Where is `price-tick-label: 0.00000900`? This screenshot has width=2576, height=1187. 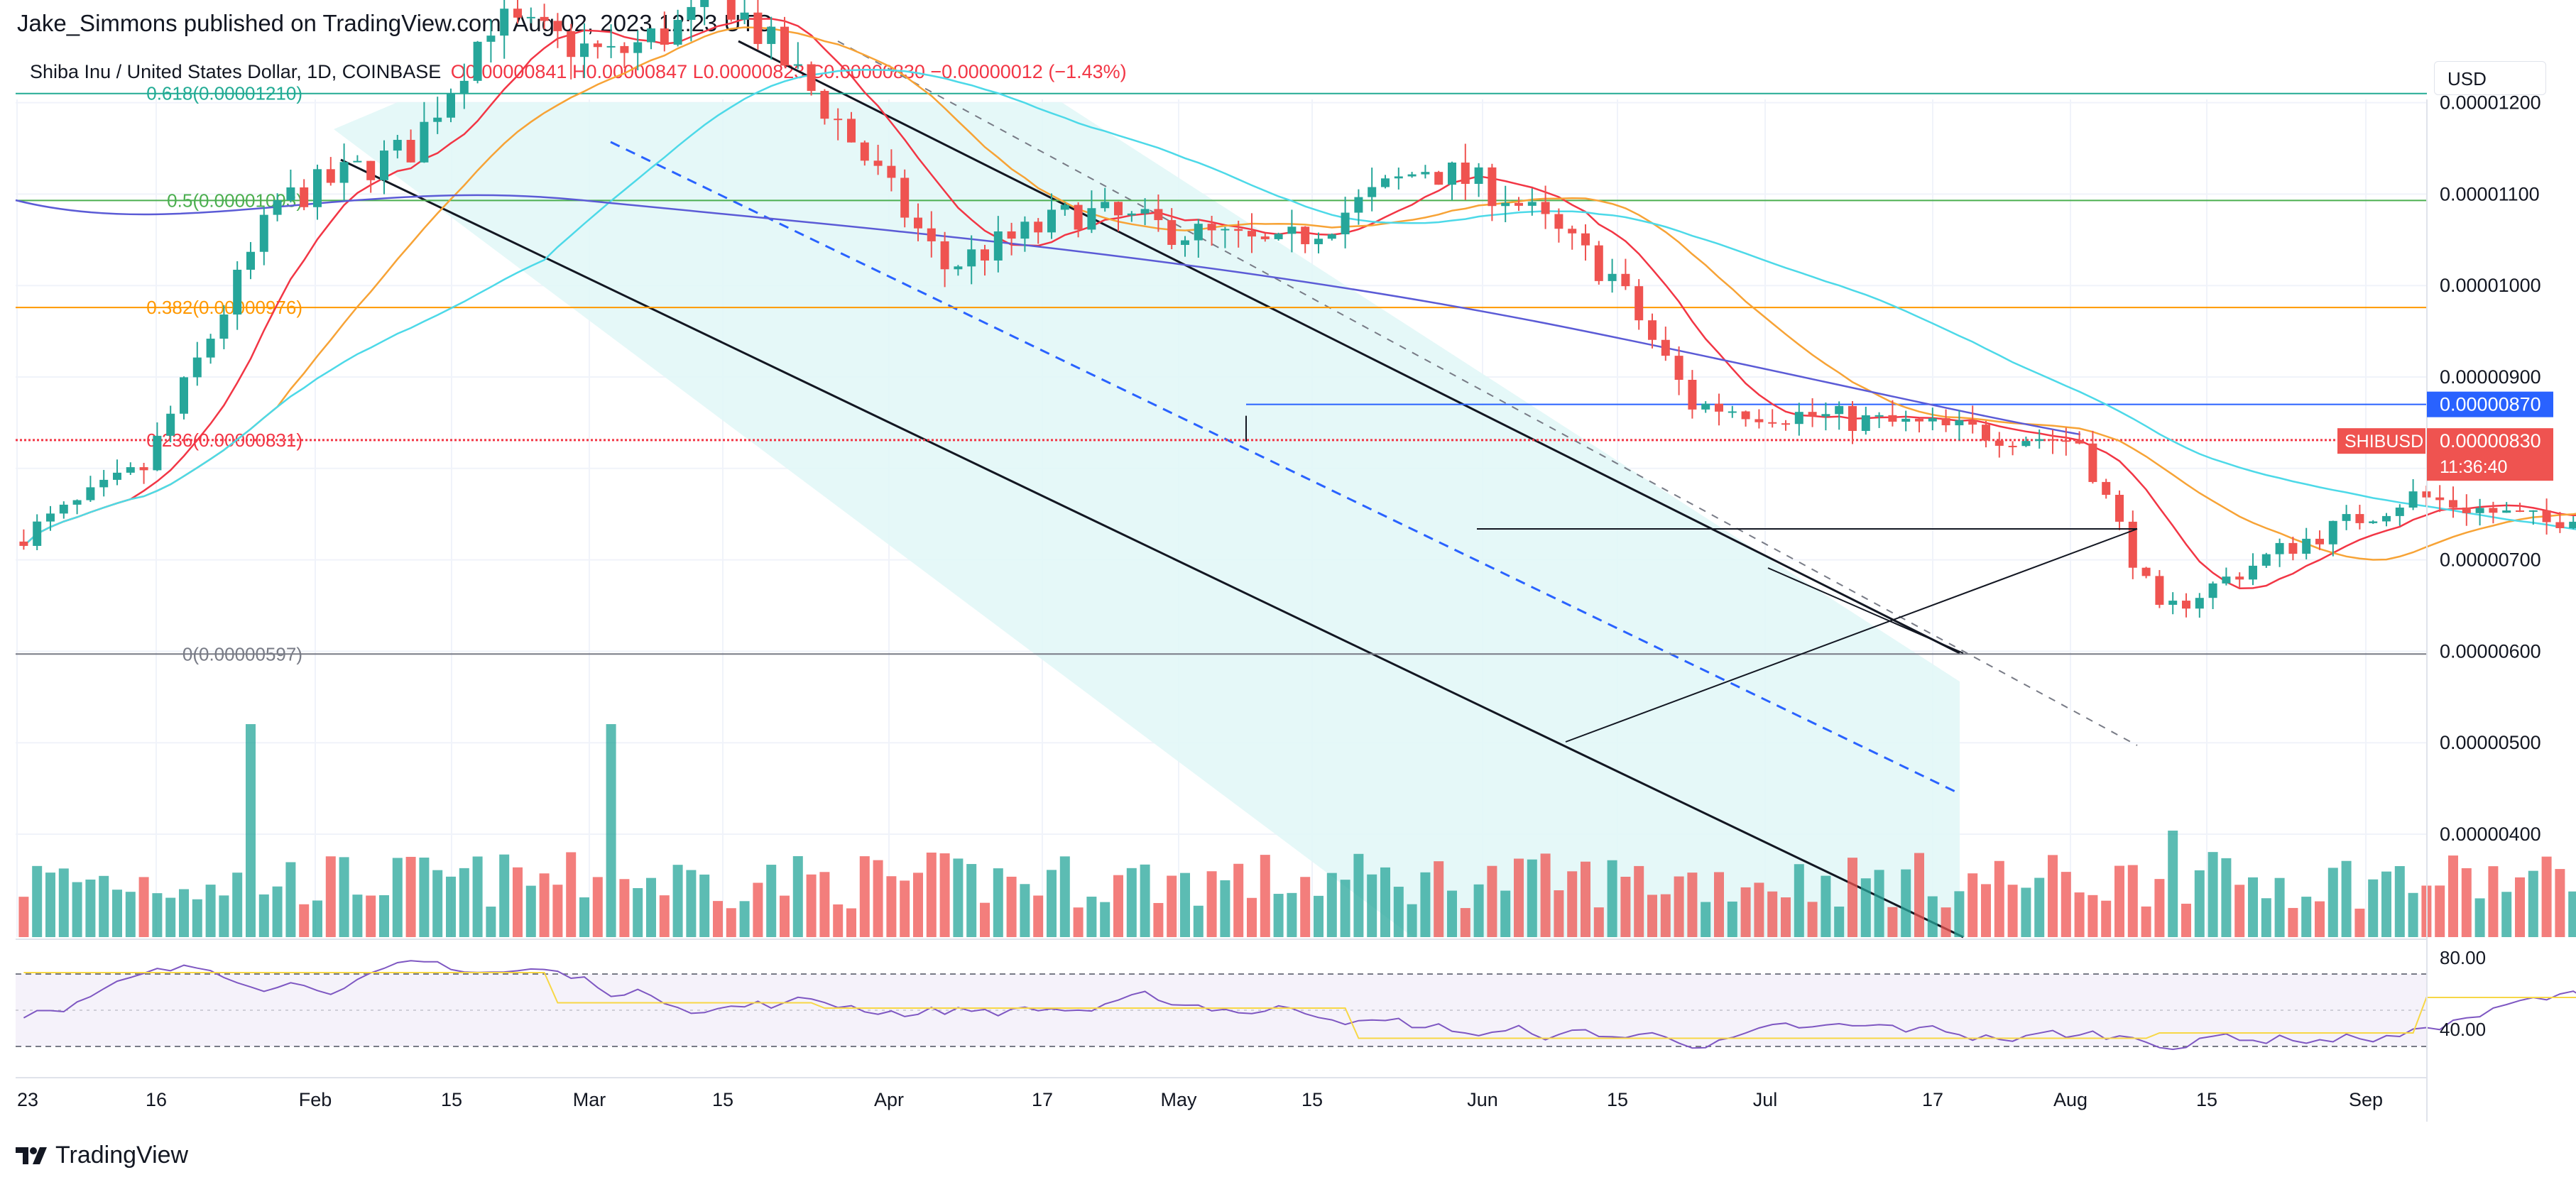 price-tick-label: 0.00000900 is located at coordinates (2490, 377).